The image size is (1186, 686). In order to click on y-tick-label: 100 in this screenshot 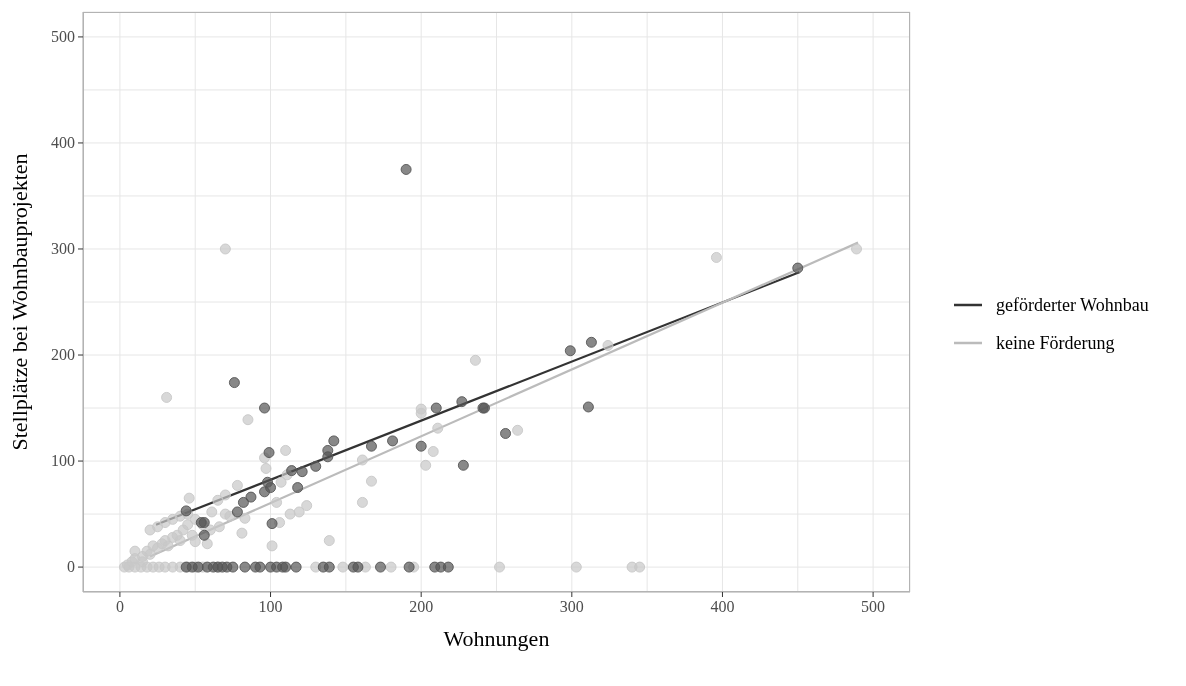, I will do `click(63, 461)`.